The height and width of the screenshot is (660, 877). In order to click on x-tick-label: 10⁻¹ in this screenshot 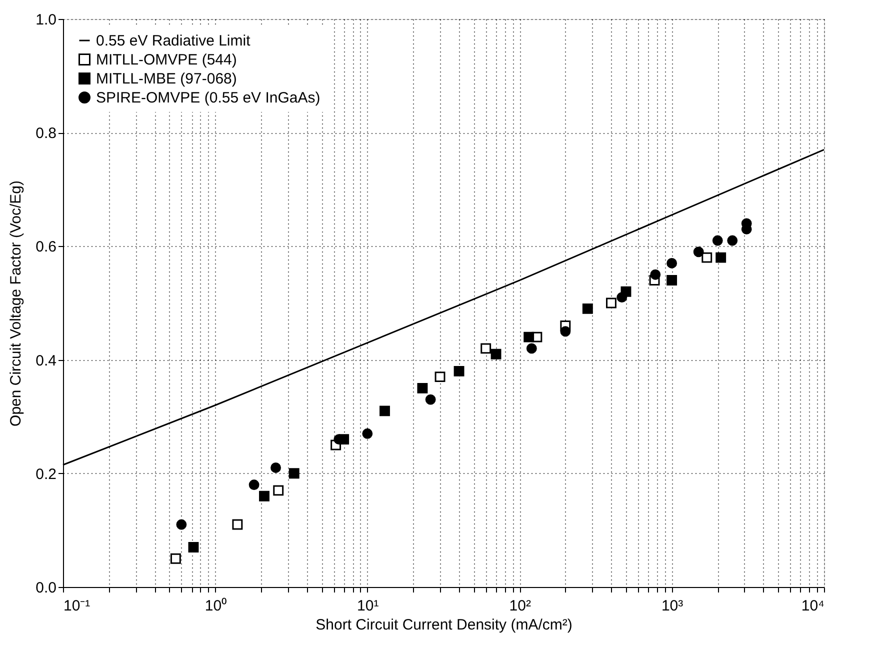, I will do `click(77, 606)`.